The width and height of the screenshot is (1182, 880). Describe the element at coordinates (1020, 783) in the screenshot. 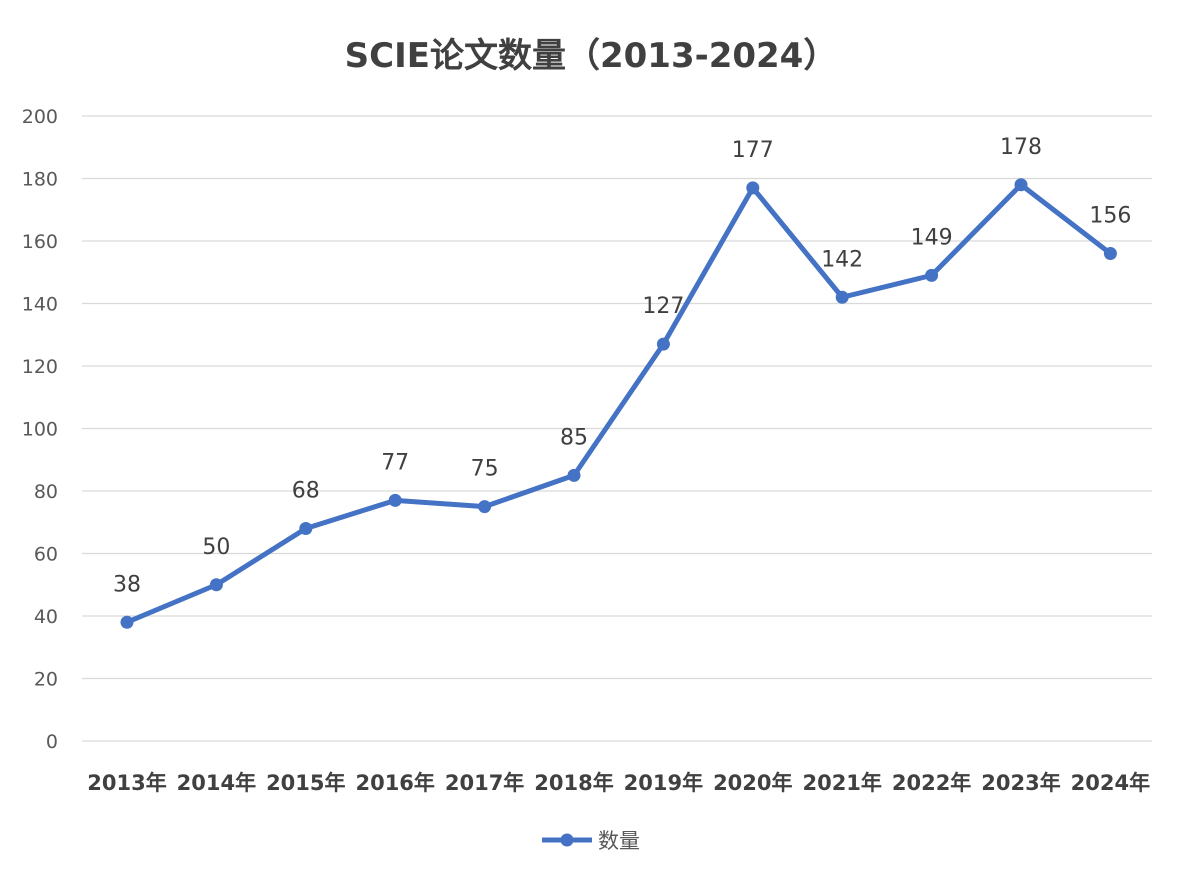

I see `x-tick-label: 2023年` at that location.